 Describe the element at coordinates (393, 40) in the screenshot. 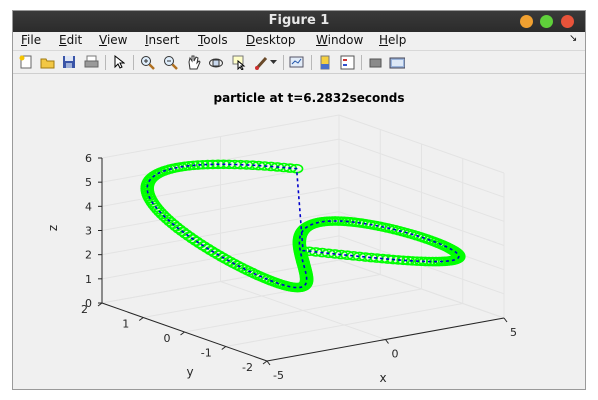

I see `menu-help: Help` at that location.